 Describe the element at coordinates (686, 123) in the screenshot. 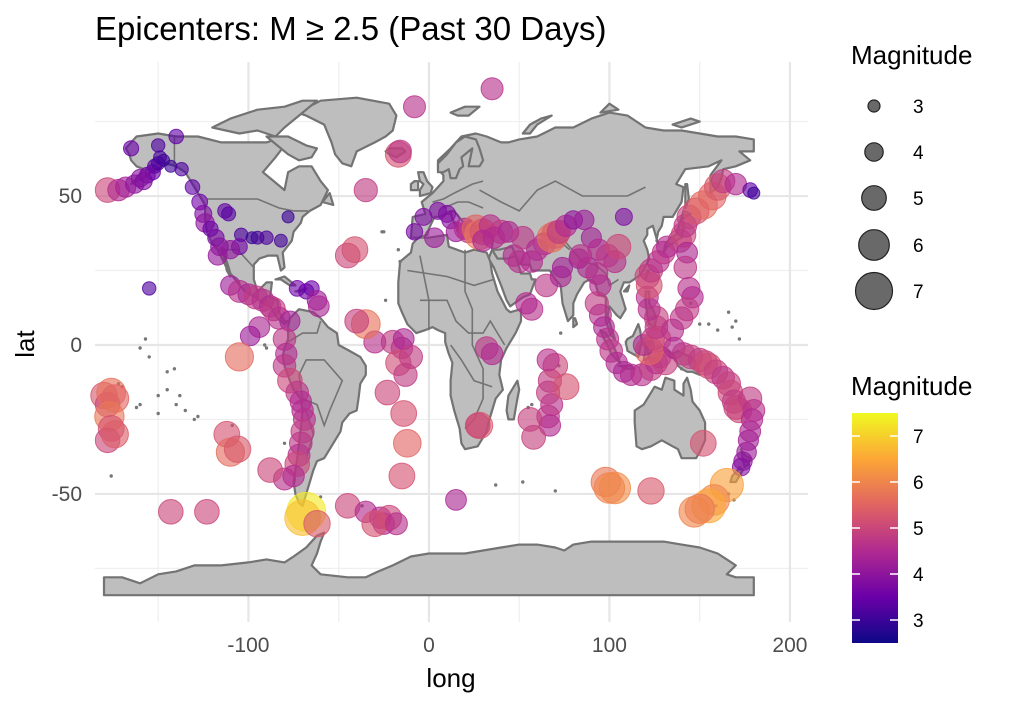

I see `land-new-siberian` at that location.